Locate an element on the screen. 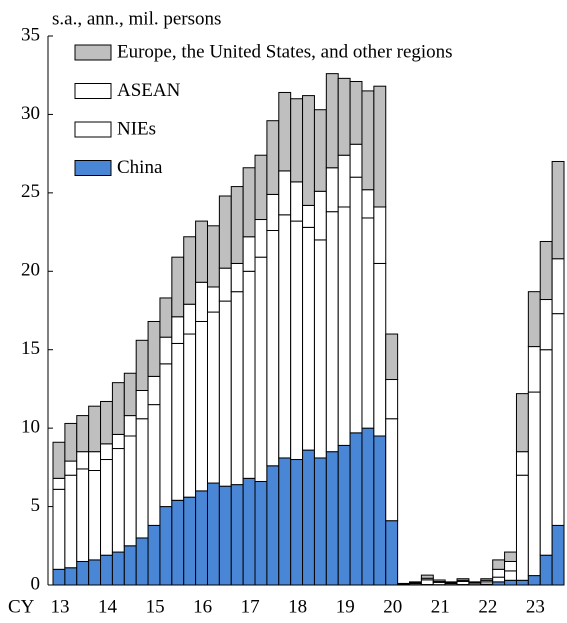 Image resolution: width=567 pixels, height=623 pixels. x-axis-prefix: CY is located at coordinates (21, 606).